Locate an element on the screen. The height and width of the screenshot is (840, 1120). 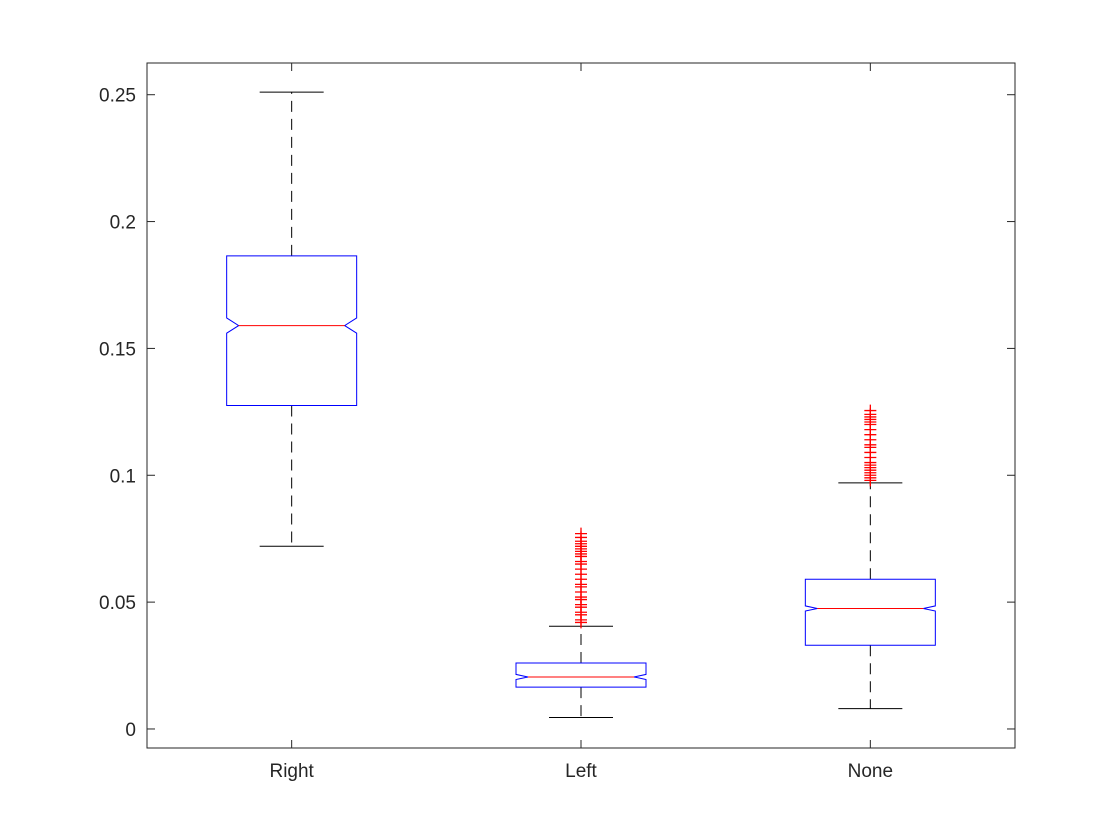
y-tick-label: 0 is located at coordinates (130, 730).